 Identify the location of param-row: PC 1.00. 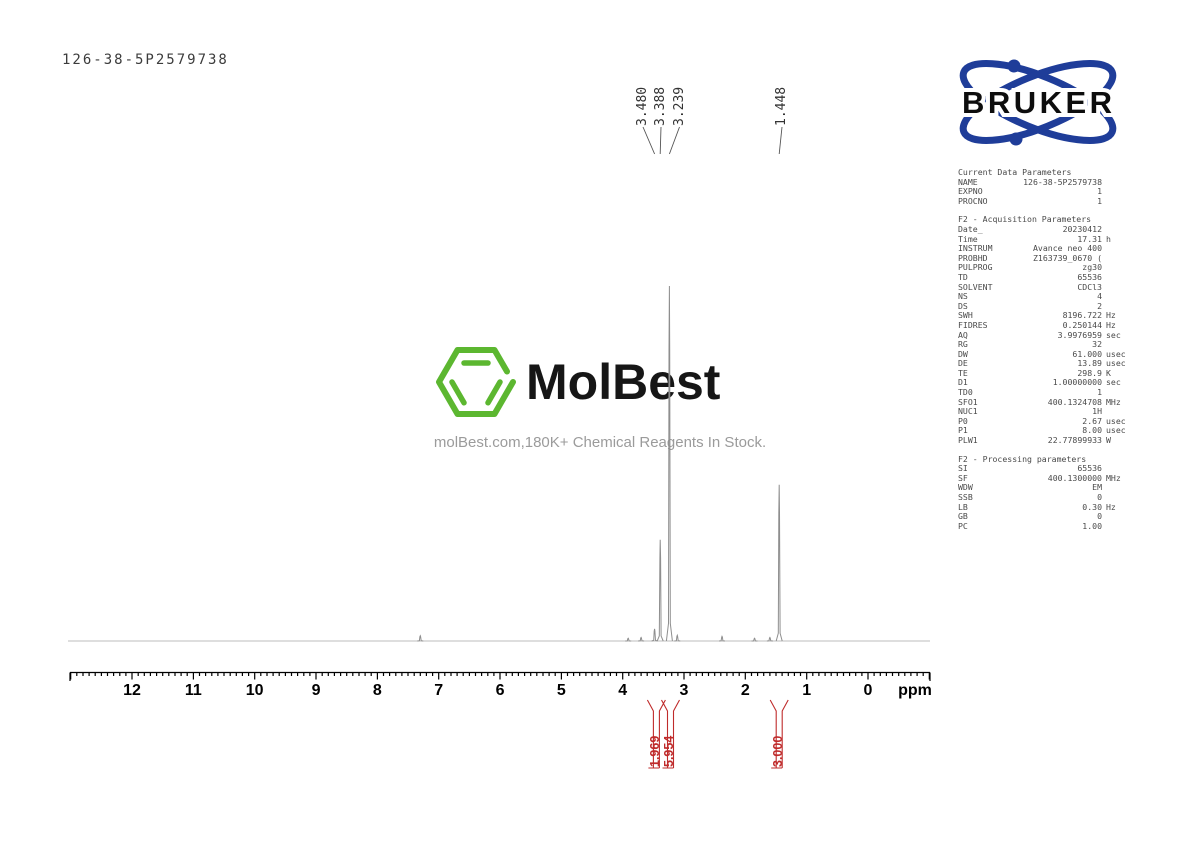
(1048, 526).